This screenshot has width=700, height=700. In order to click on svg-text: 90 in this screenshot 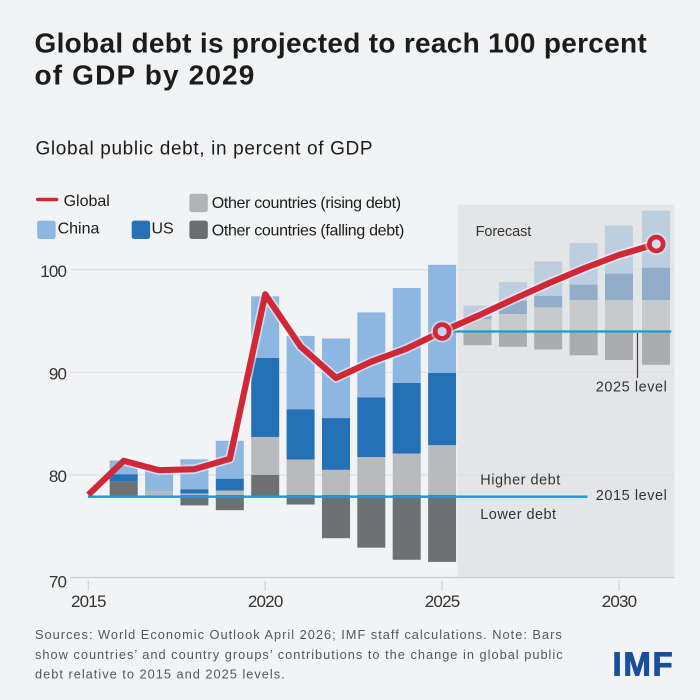, I will do `click(58, 374)`.